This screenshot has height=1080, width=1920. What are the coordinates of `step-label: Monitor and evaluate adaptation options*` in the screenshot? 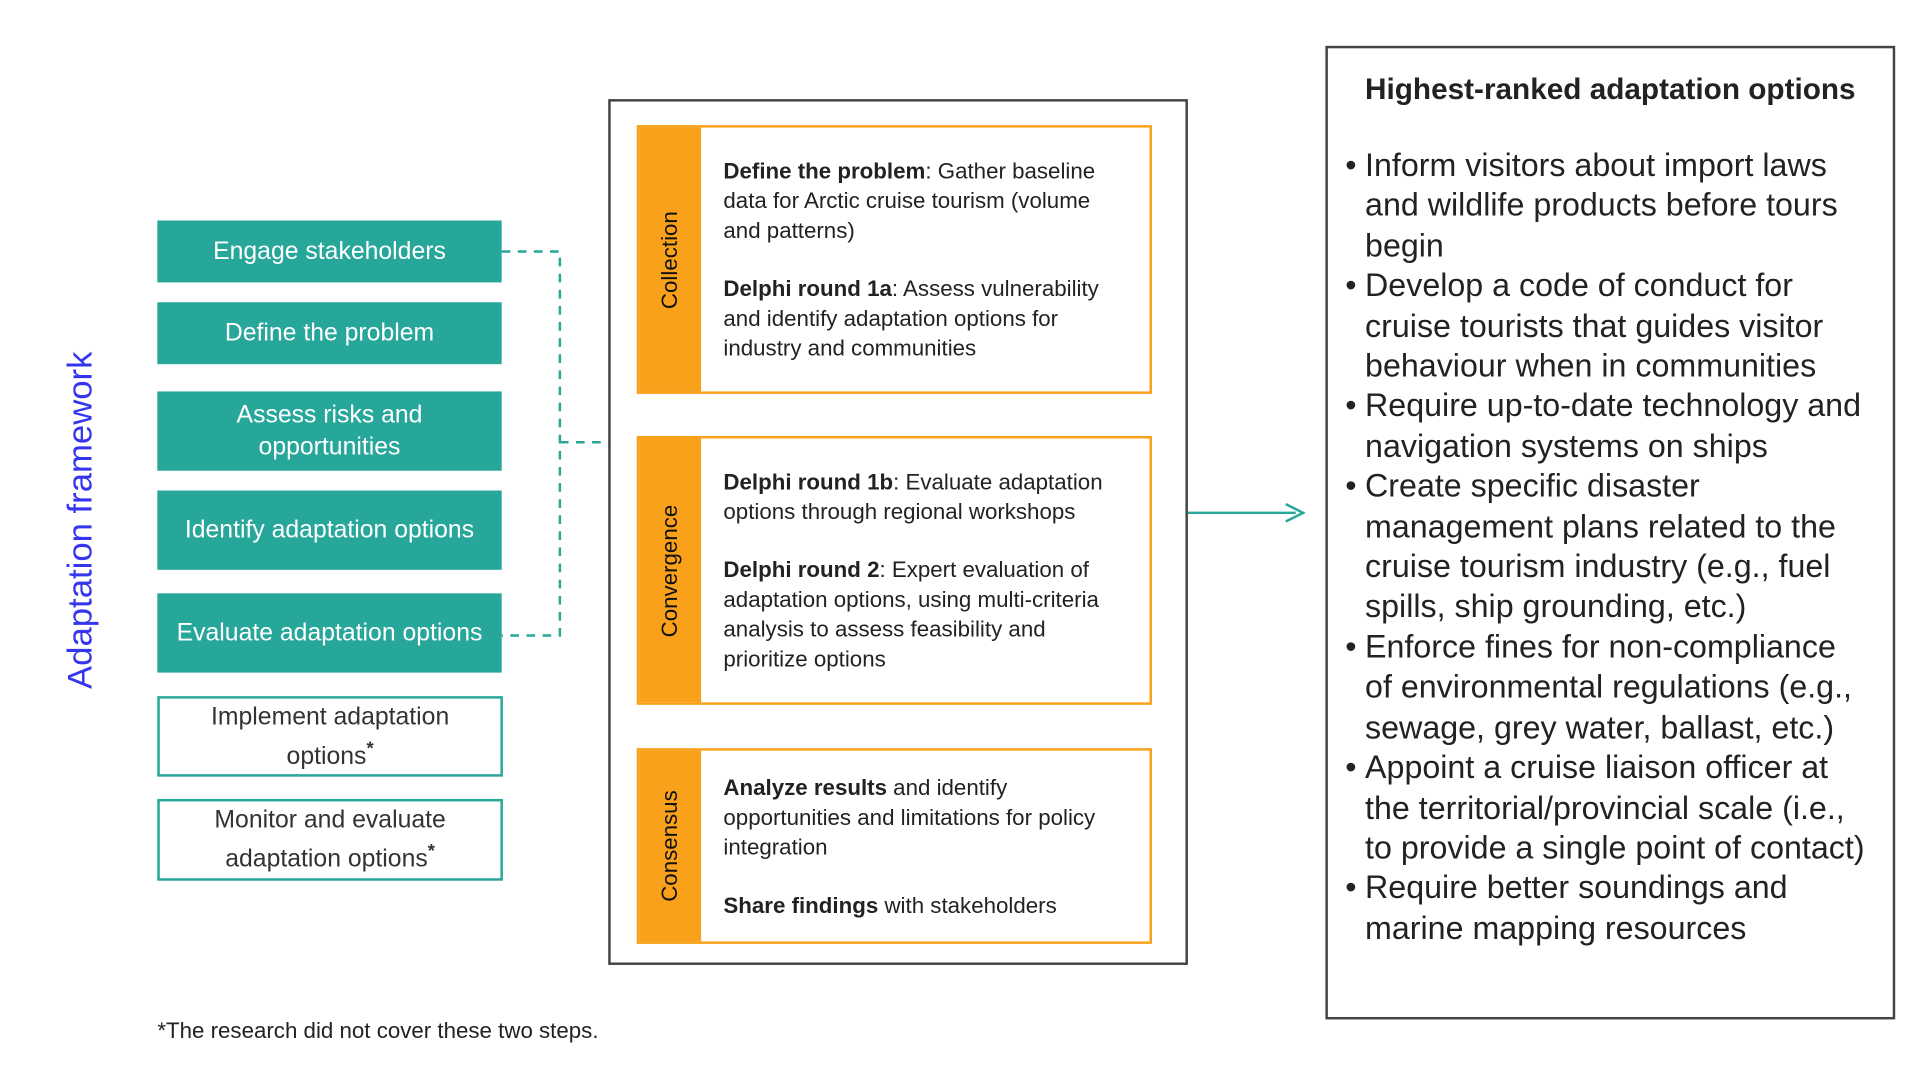 It's located at (330, 840).